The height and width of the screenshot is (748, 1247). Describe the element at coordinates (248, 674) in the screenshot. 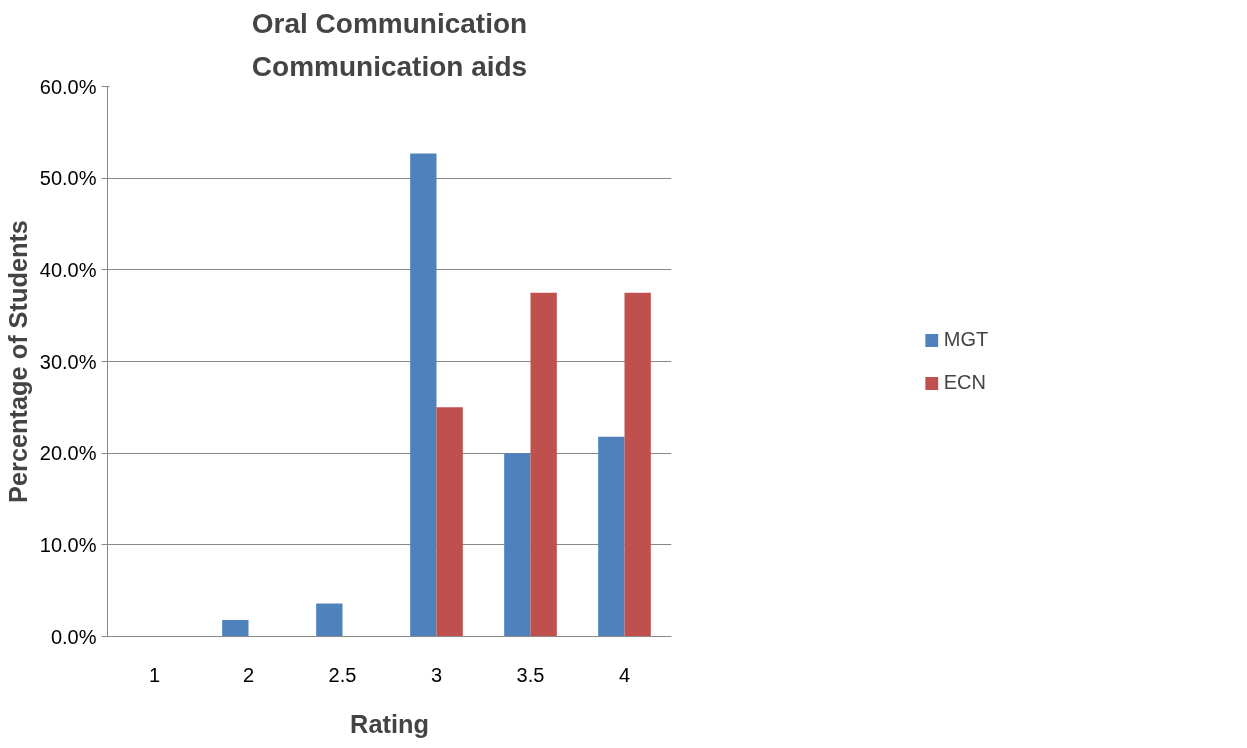

I see `x-tick-label: 2` at that location.